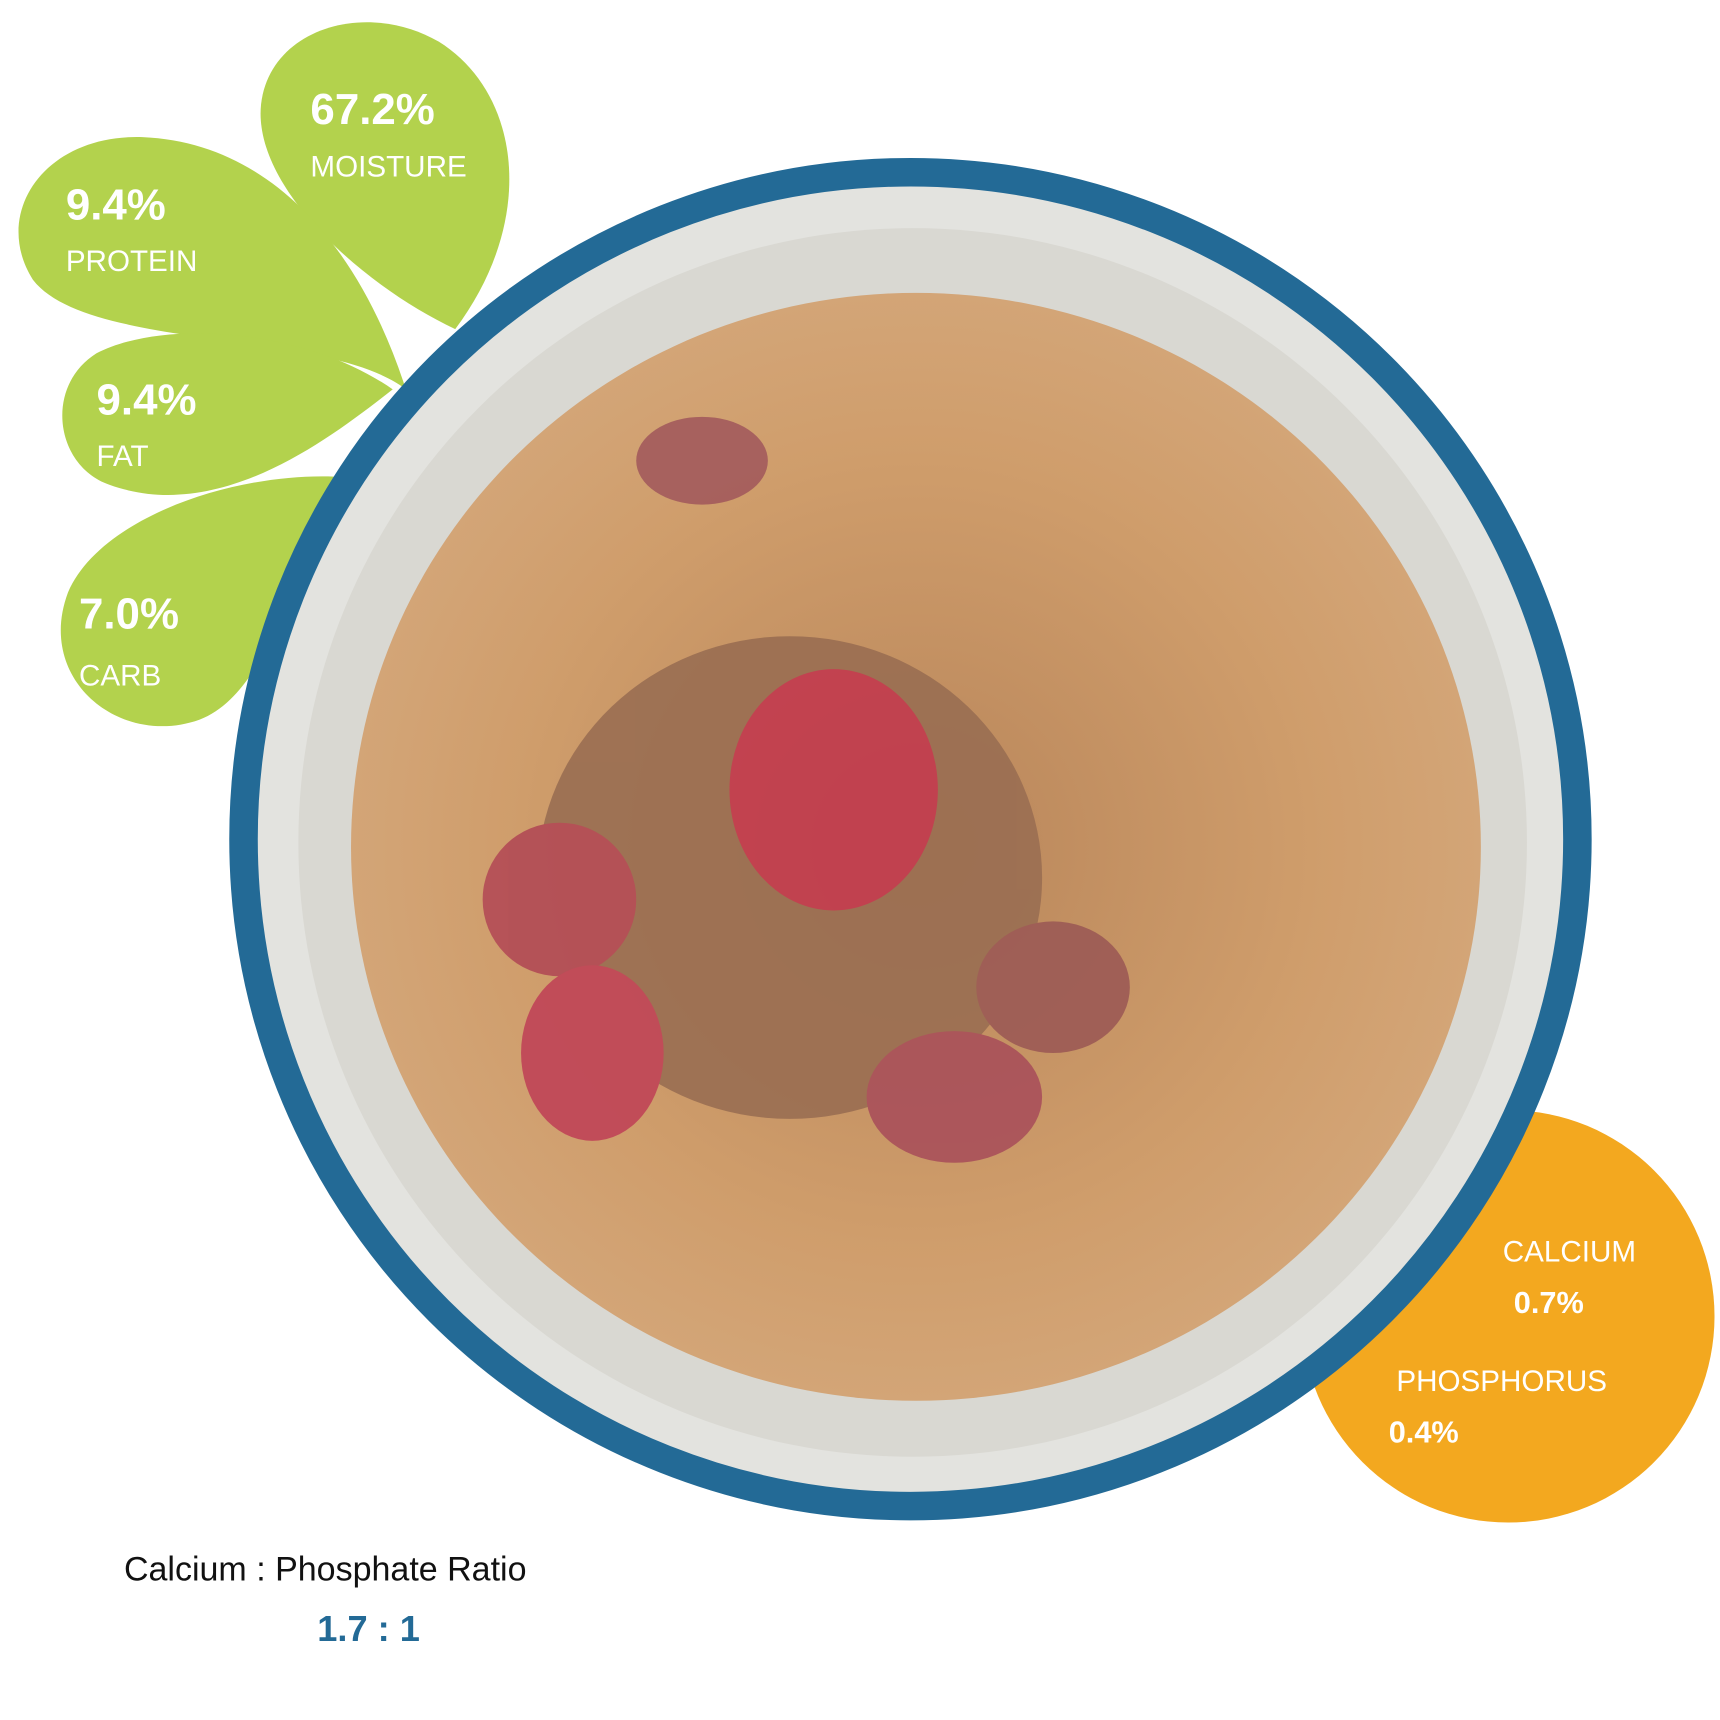 This screenshot has width=1720, height=1720. Describe the element at coordinates (123, 456) in the screenshot. I see `fat-label: FAT` at that location.